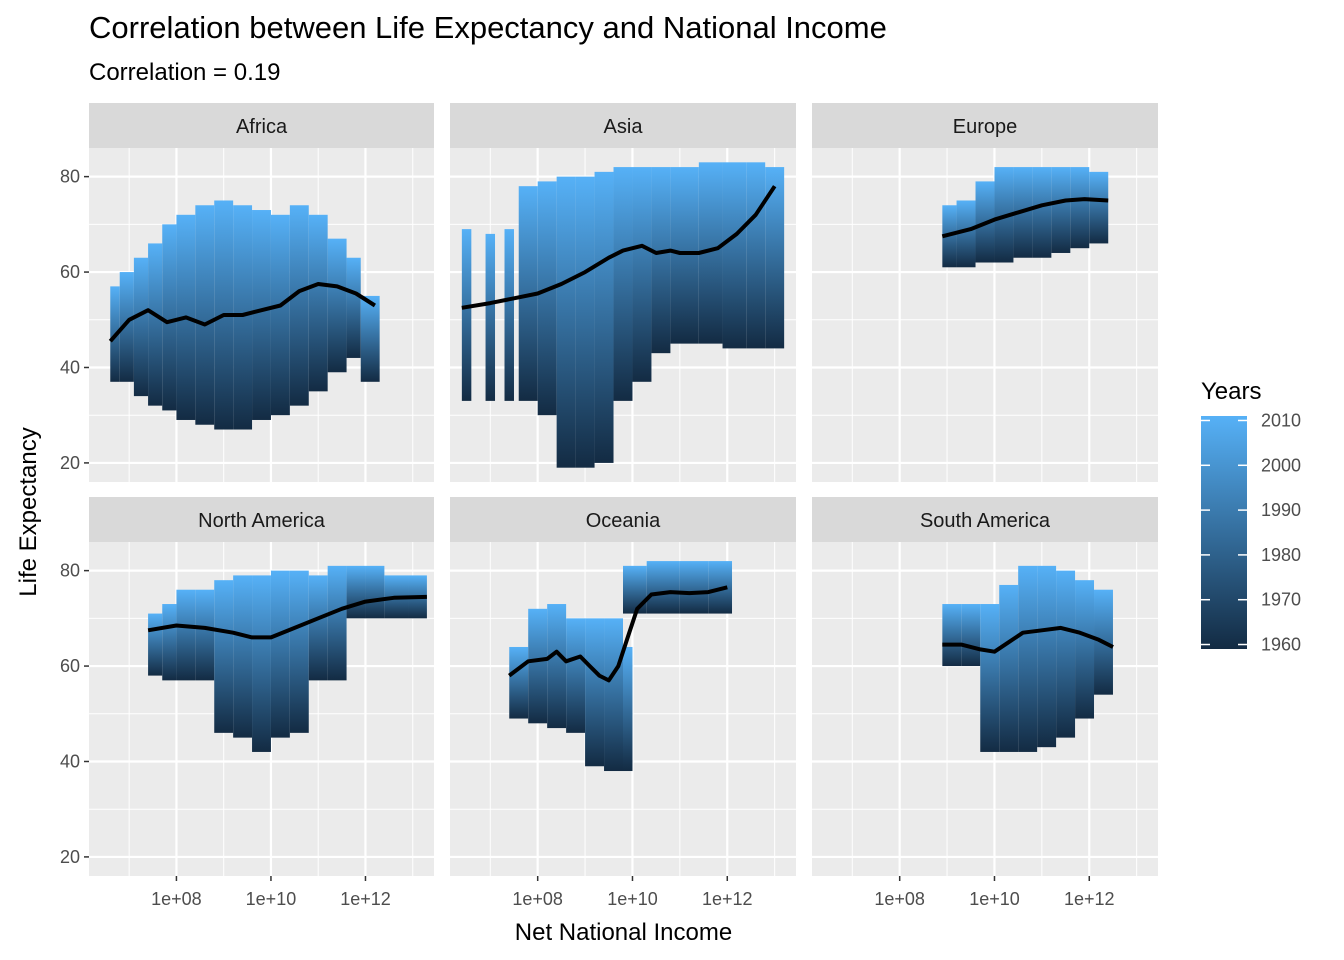  Describe the element at coordinates (1231, 391) in the screenshot. I see `legend-title: Years` at that location.